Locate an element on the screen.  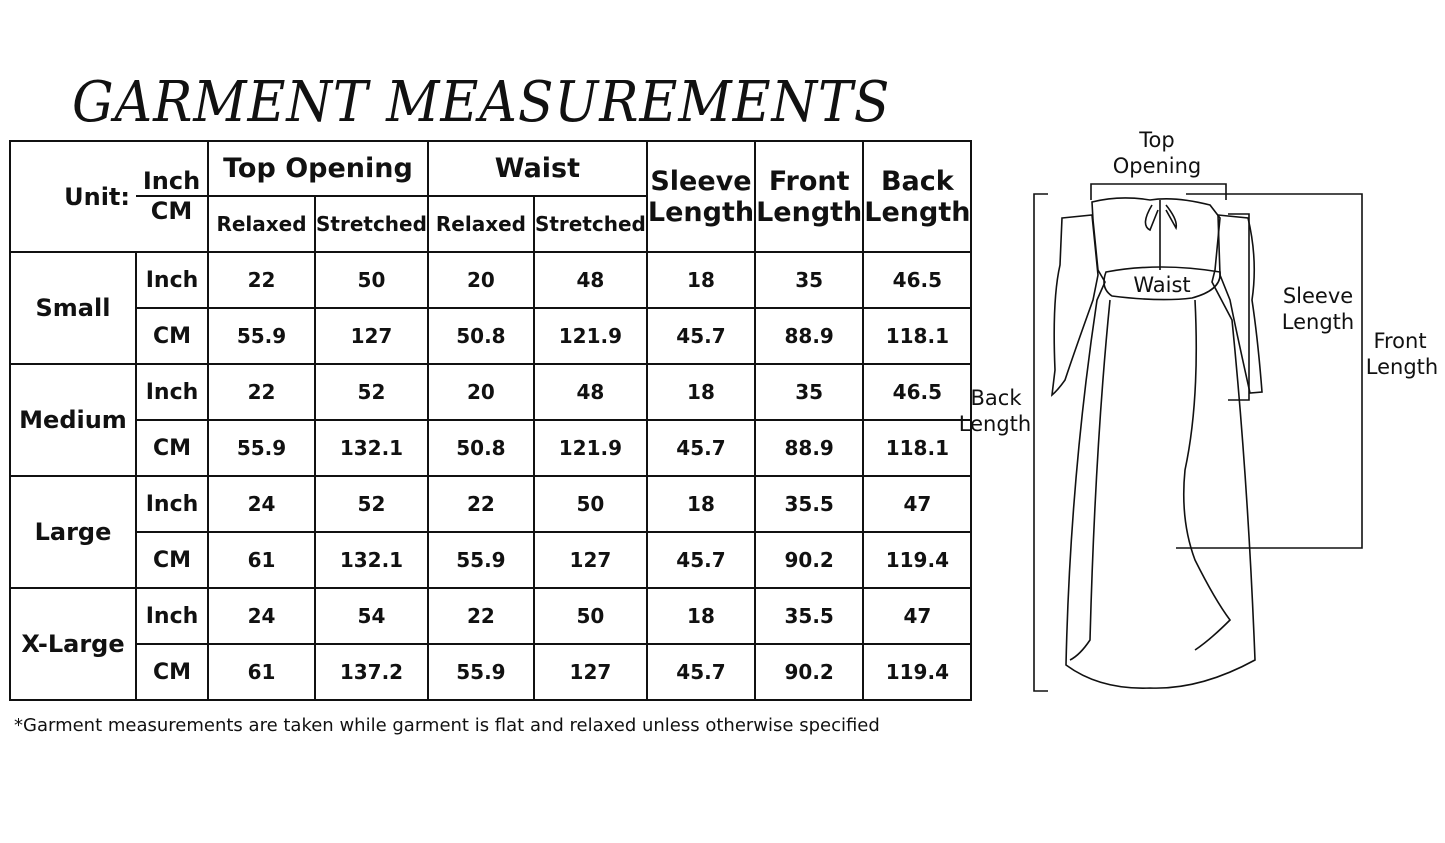
label-back-2: Length is located at coordinates (995, 424).